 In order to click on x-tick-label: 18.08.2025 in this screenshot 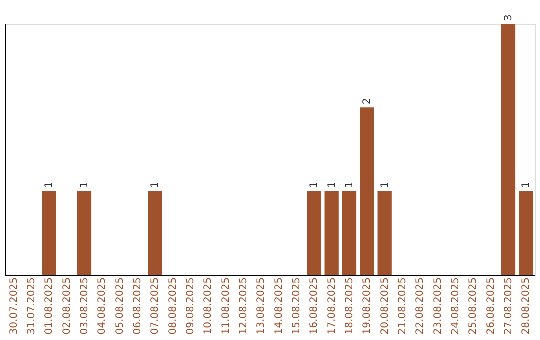, I will do `click(350, 306)`.